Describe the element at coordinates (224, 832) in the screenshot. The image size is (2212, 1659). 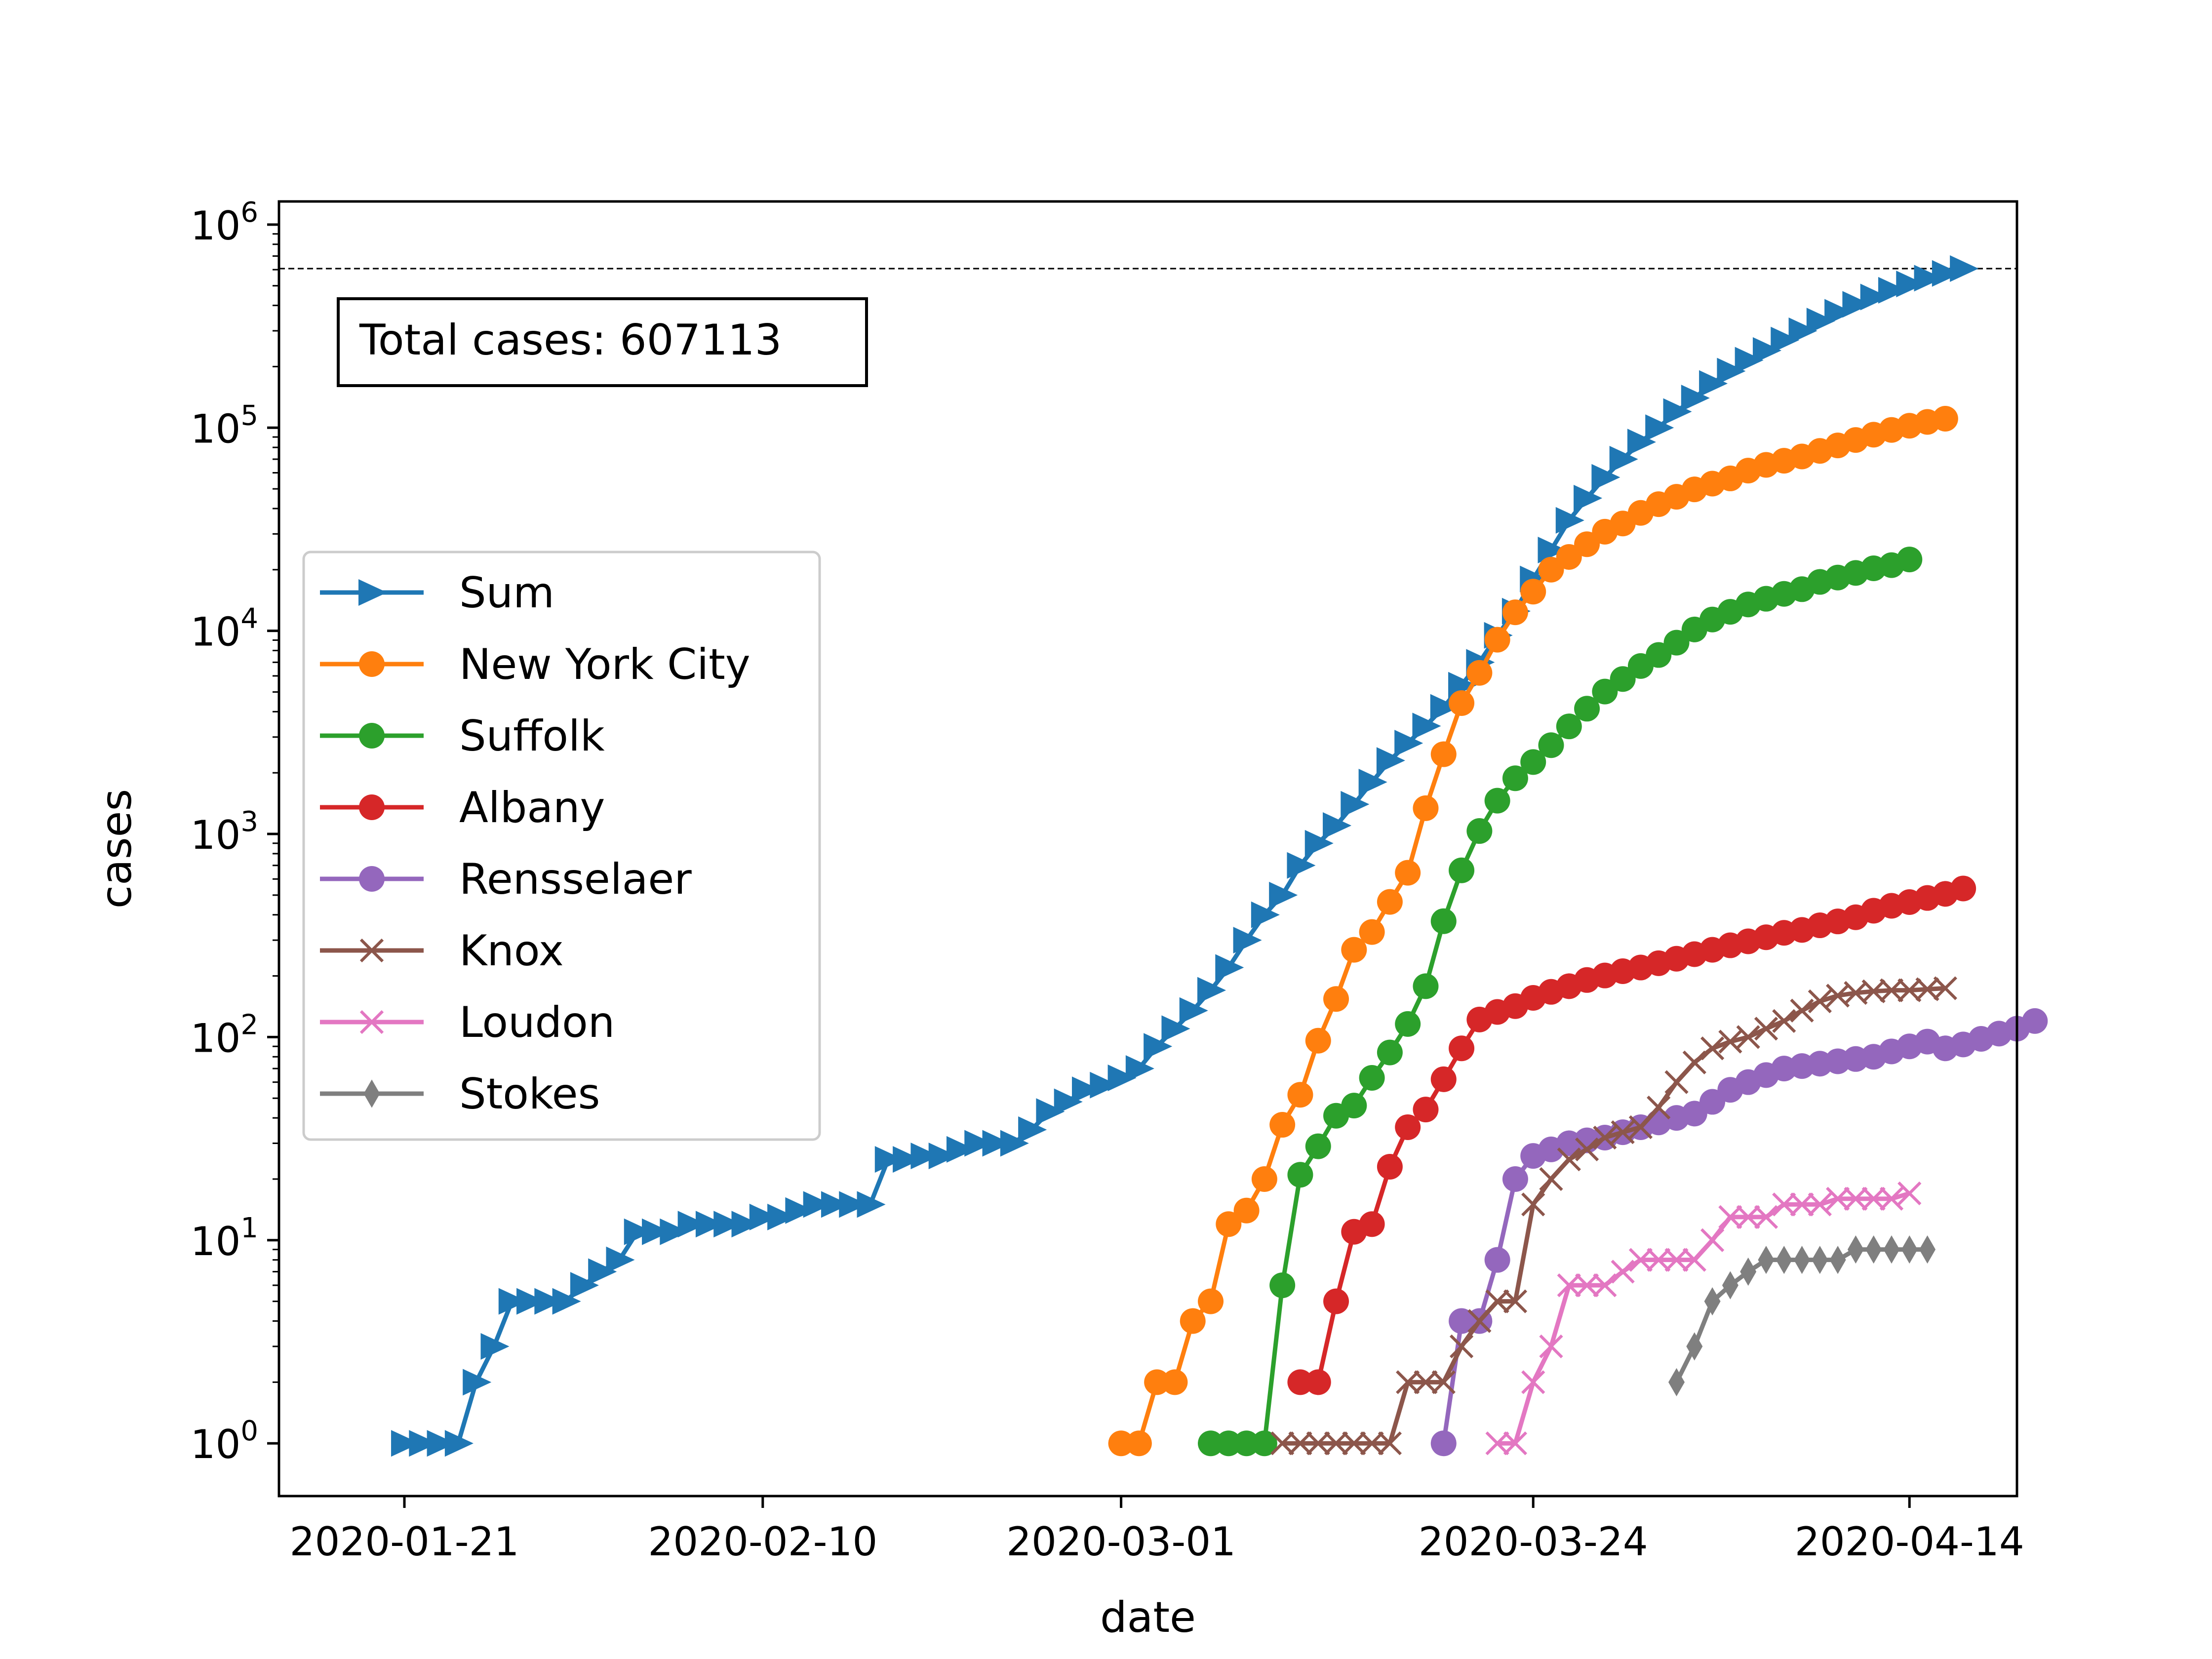
I see `y-tick-label: 103` at that location.